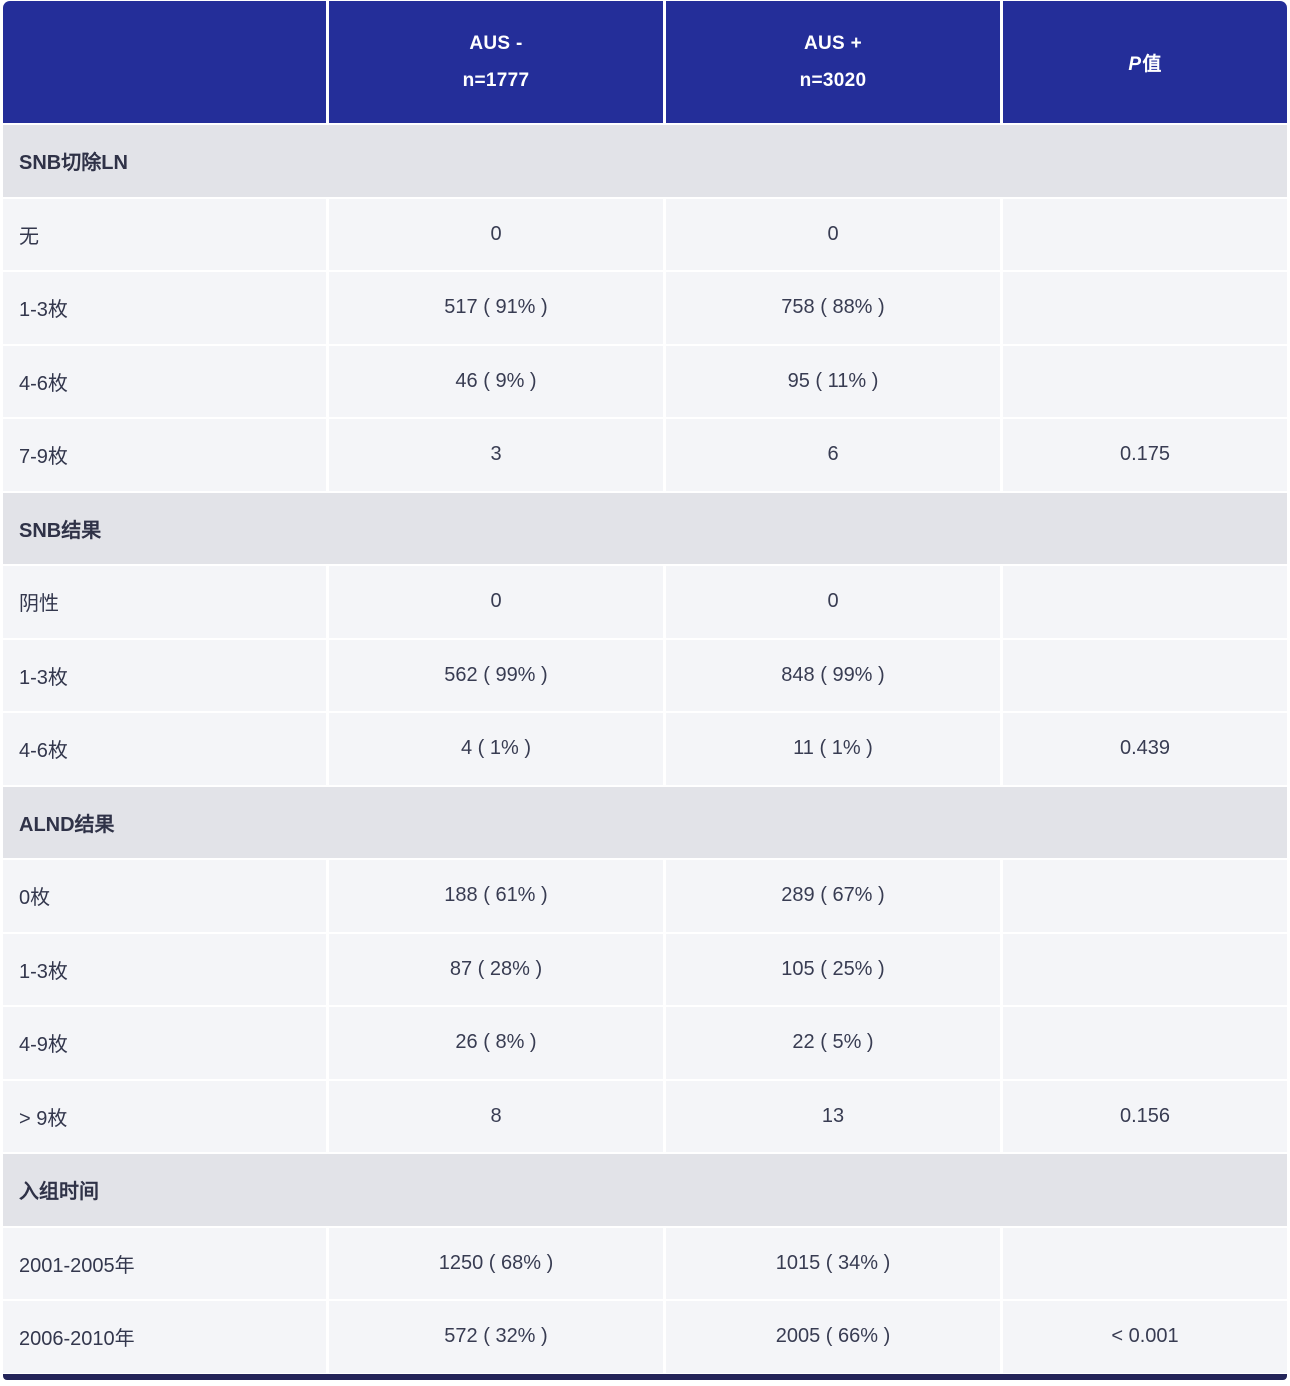 The image size is (1290, 1386). I want to click on table-row: 1-3枚 517 ( 91% ) 758 ( 88% ), so click(645, 308).